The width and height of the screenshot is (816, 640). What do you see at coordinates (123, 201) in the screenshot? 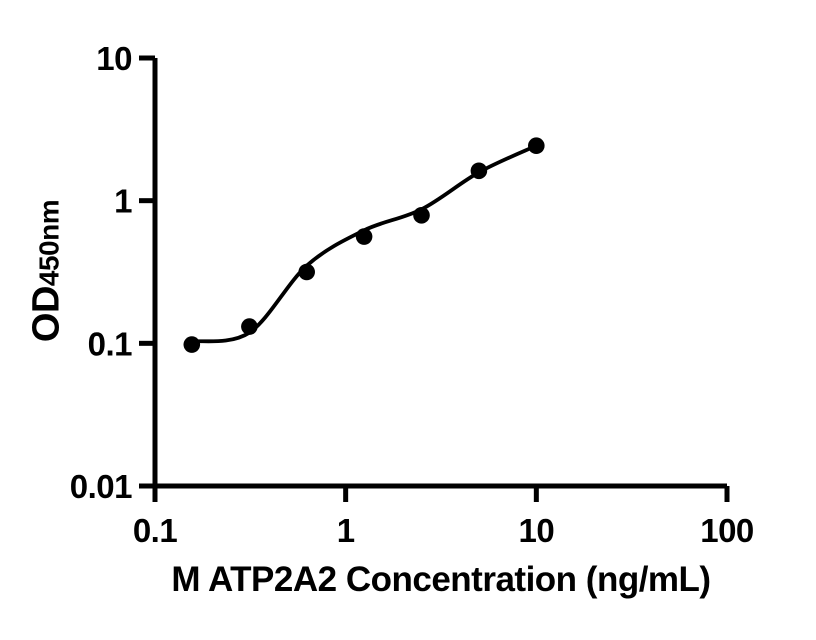
I see `y-tick-label: 1` at bounding box center [123, 201].